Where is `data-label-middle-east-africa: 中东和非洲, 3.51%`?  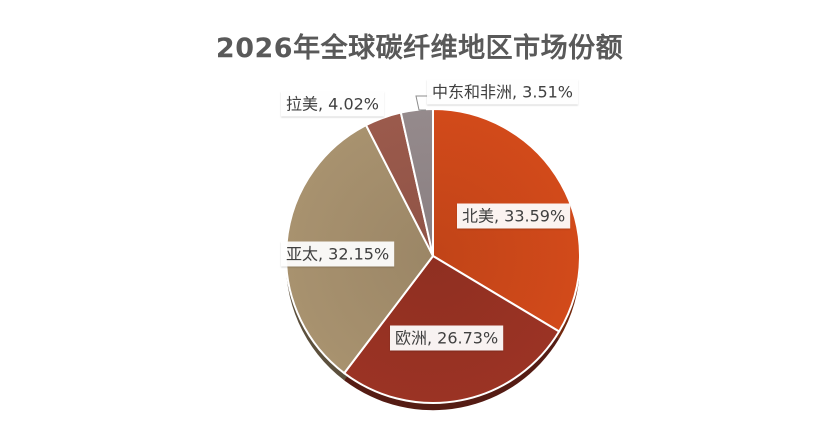
data-label-middle-east-africa: 中东和非洲, 3.51% is located at coordinates (503, 92).